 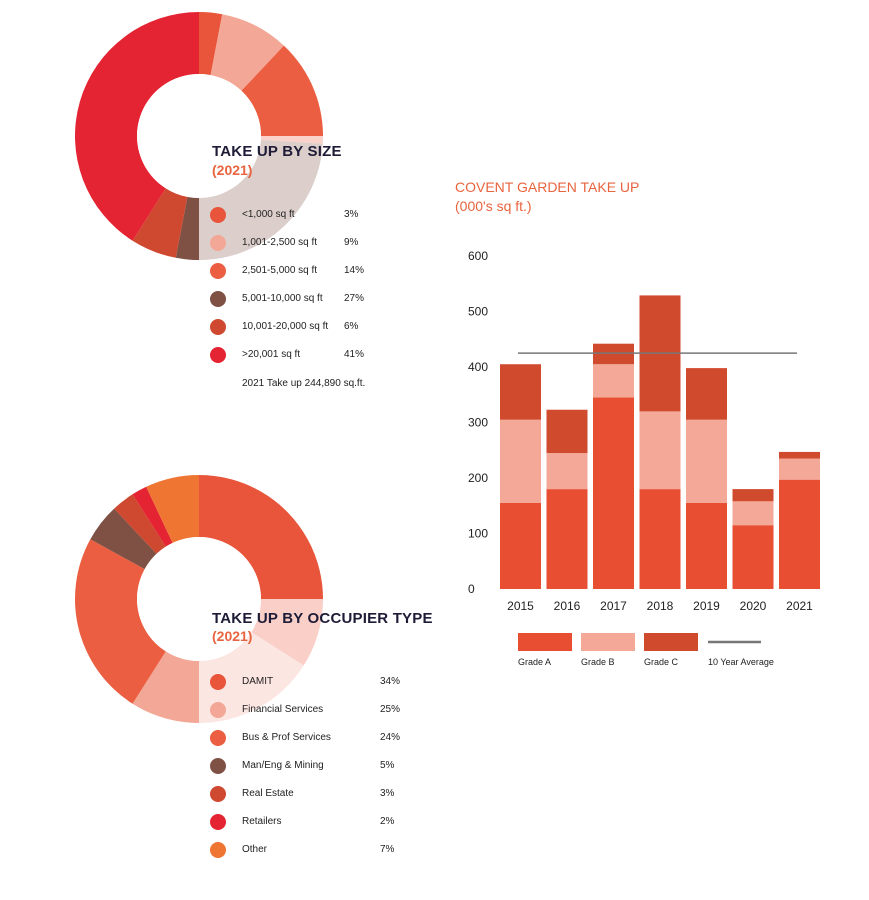 I want to click on size-legend-label: 10,001-20,000 sq ft, so click(x=285, y=326).